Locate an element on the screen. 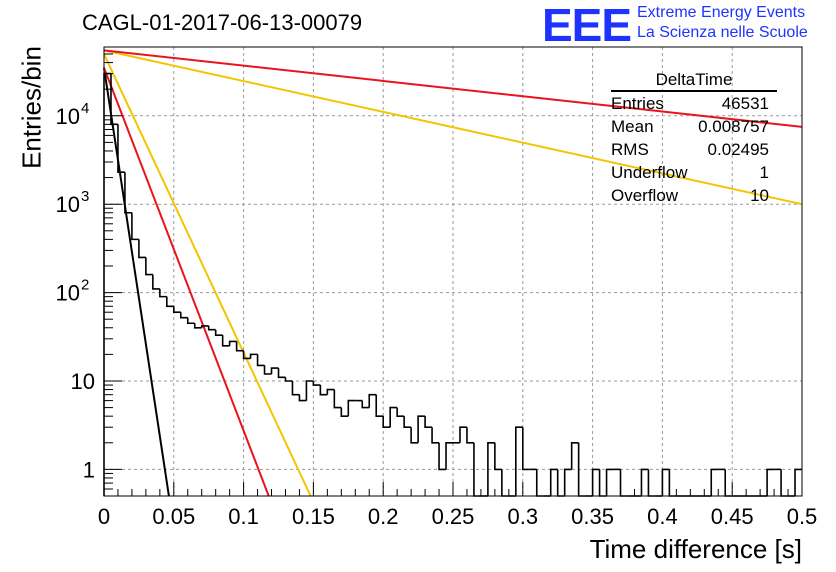 The width and height of the screenshot is (836, 572). y-tick-exponent: 3 is located at coordinates (85, 196).